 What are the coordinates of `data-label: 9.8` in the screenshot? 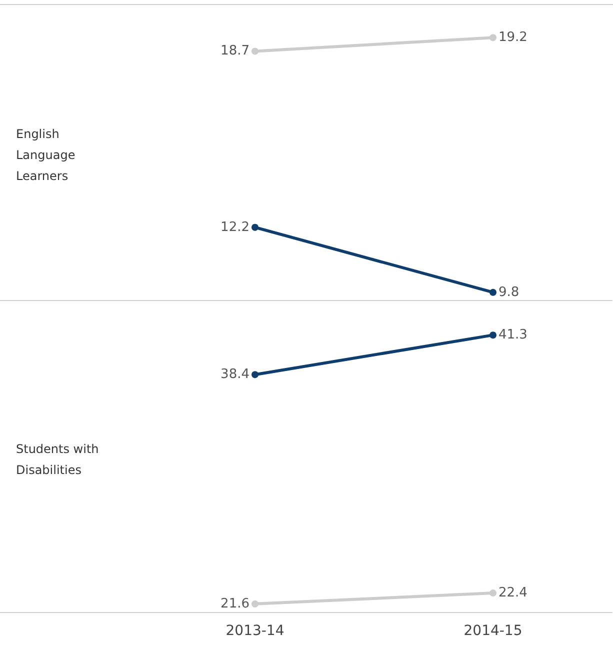 It's located at (509, 292).